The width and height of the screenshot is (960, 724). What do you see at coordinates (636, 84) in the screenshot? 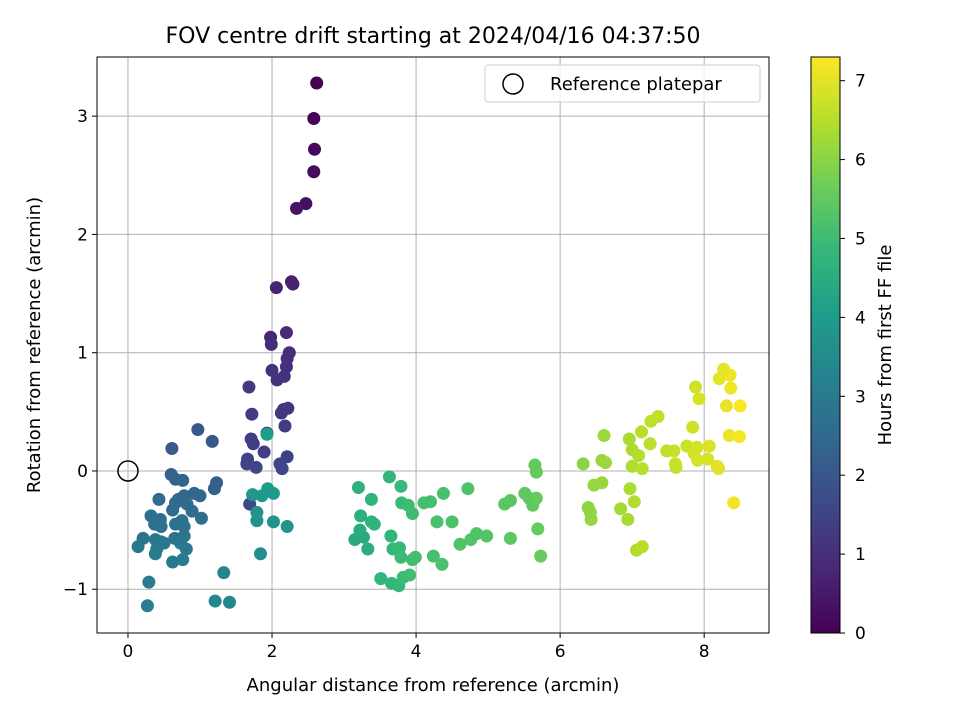
I see `legend-entry-reference-platepar: Reference platepar` at bounding box center [636, 84].